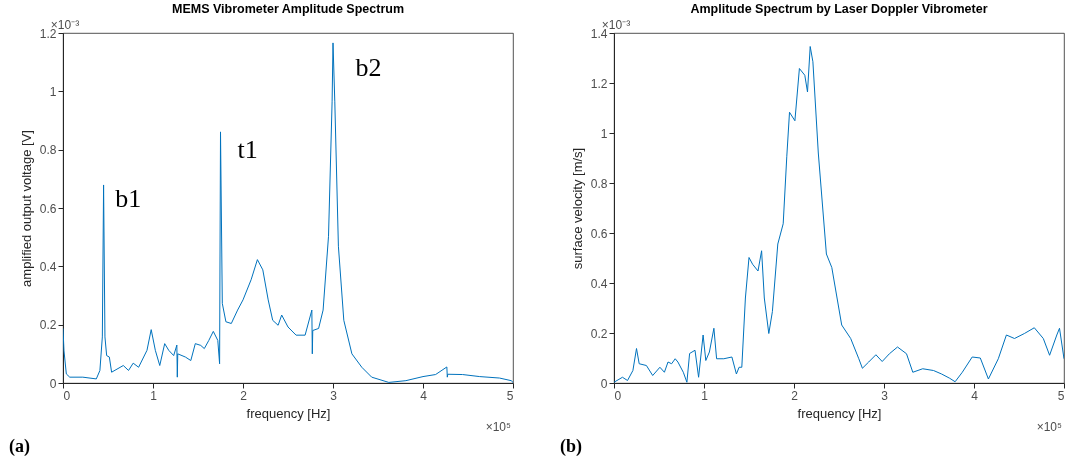  Describe the element at coordinates (26, 208) in the screenshot. I see `y-axis-title: amplified output voltage [V]` at that location.